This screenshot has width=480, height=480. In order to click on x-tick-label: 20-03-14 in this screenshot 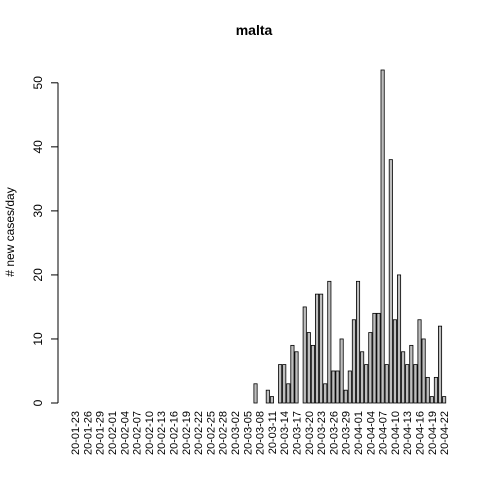, I will do `click(285, 433)`.